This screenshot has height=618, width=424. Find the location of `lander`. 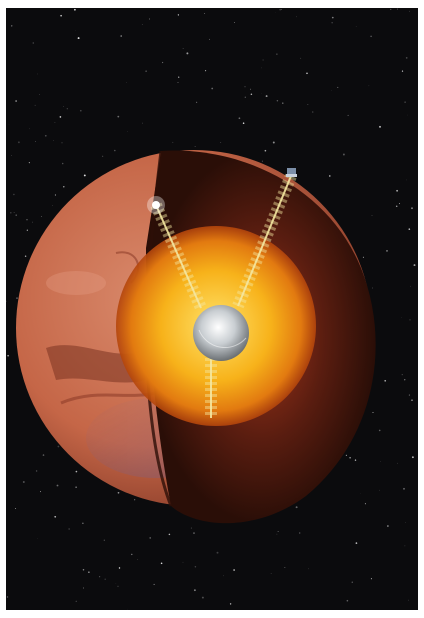

lander is located at coordinates (156, 205).